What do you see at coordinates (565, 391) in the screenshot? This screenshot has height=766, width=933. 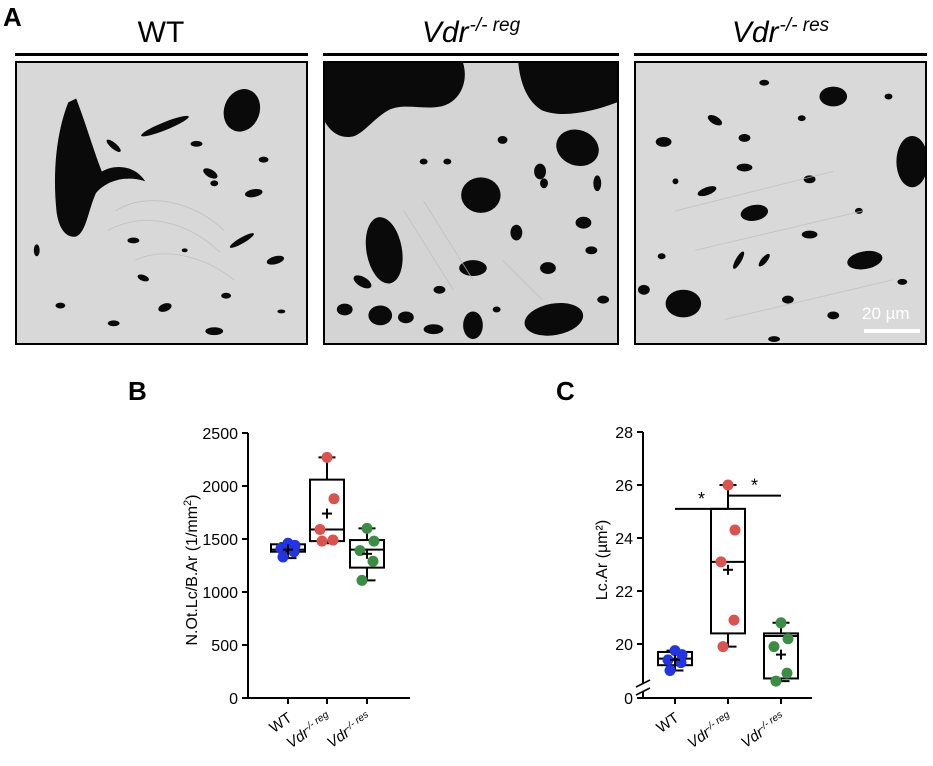 I see `panel-c-label: C` at bounding box center [565, 391].